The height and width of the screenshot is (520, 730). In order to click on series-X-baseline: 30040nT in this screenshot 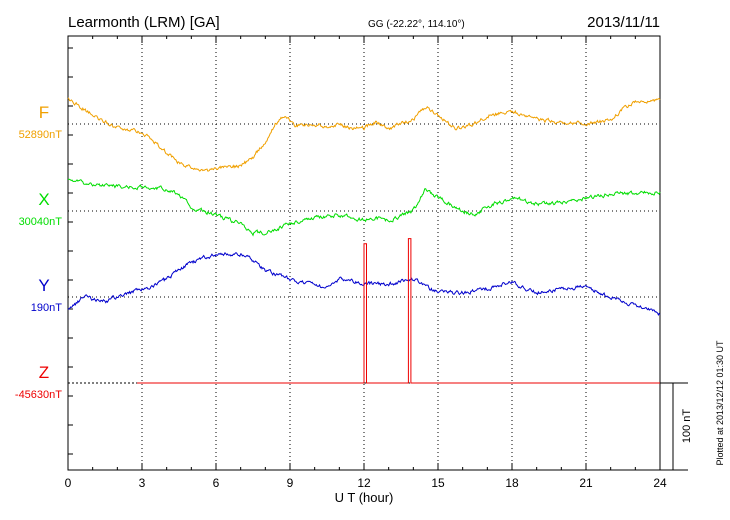, I will do `click(41, 222)`.